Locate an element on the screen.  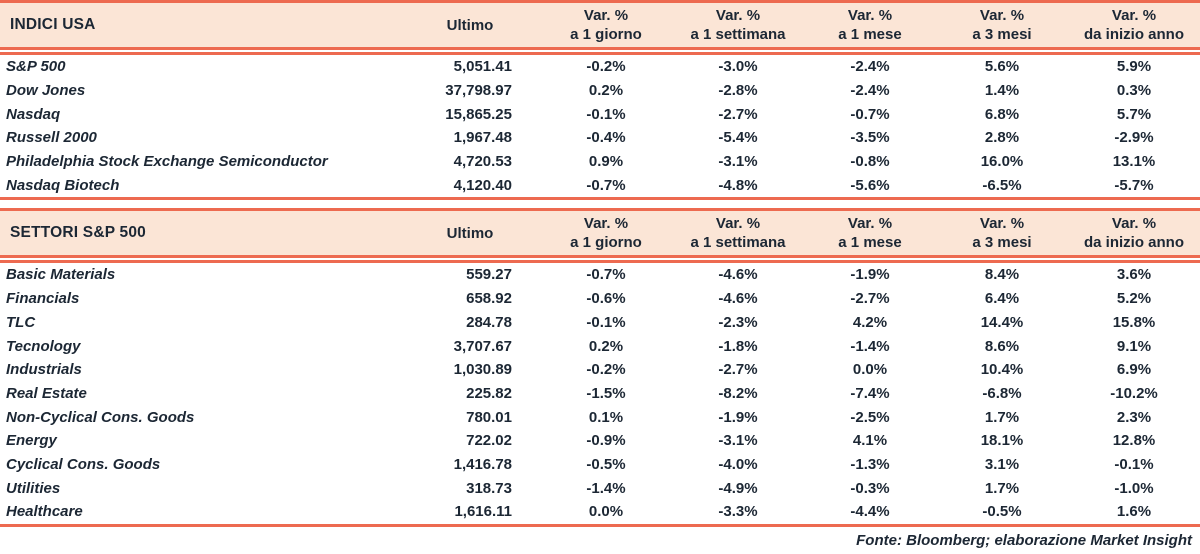
pct-value-2: -3.5% is located at coordinates (870, 138).